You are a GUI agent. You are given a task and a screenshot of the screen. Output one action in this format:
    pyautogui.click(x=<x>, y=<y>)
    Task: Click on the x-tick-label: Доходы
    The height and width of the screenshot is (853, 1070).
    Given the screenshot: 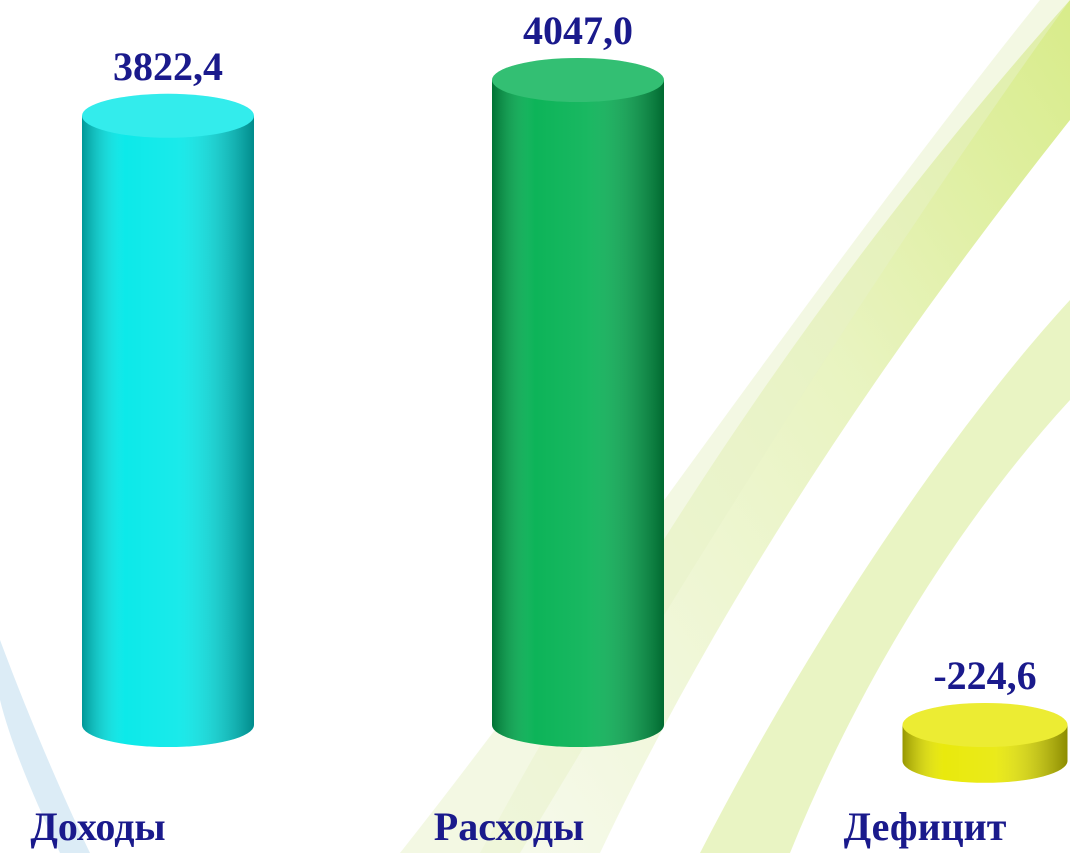 What is the action you would take?
    pyautogui.click(x=97, y=826)
    